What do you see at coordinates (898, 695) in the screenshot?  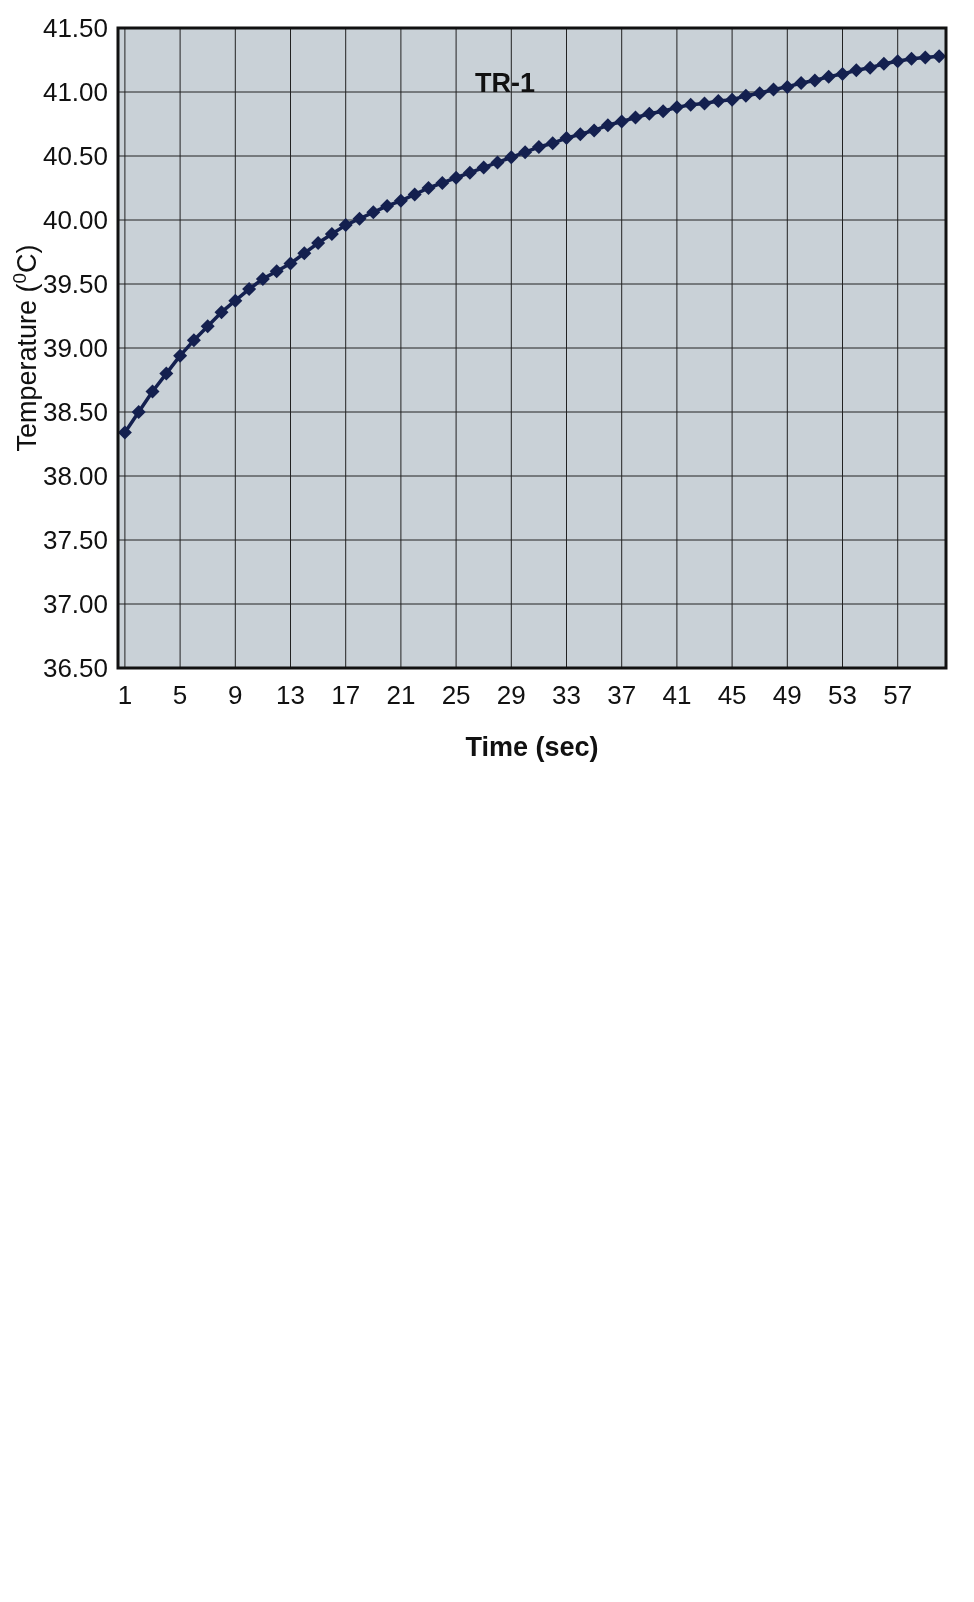 I see `x-tick-label: 57` at bounding box center [898, 695].